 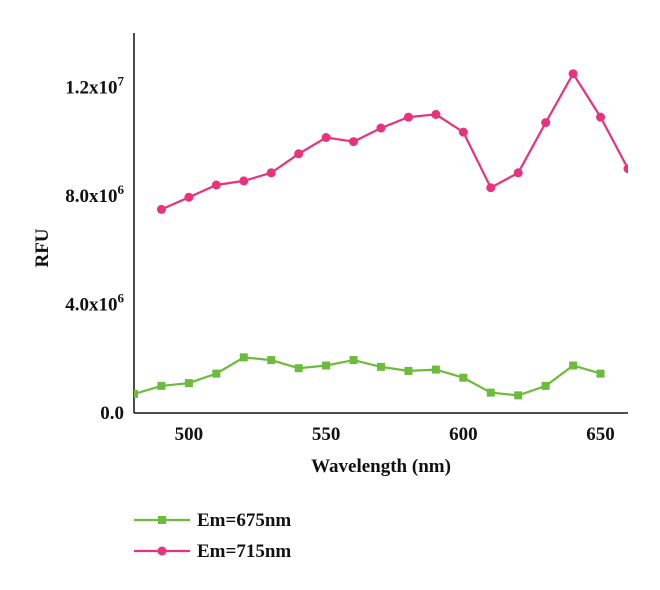 I want to click on y-tick-label: 0.0, so click(x=112, y=413).